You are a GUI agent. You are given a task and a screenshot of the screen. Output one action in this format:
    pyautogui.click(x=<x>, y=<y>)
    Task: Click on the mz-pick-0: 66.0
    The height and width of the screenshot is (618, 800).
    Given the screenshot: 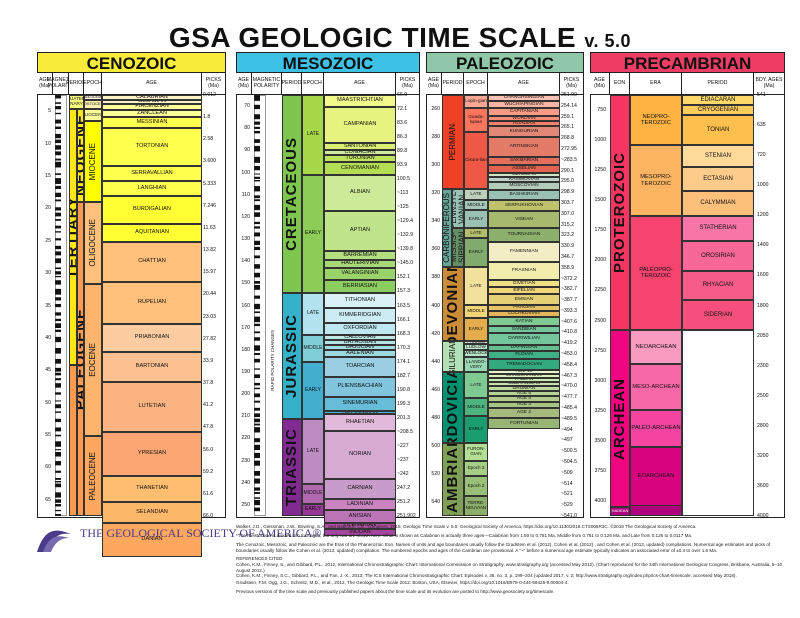 What is the action you would take?
    pyautogui.click(x=402, y=95)
    